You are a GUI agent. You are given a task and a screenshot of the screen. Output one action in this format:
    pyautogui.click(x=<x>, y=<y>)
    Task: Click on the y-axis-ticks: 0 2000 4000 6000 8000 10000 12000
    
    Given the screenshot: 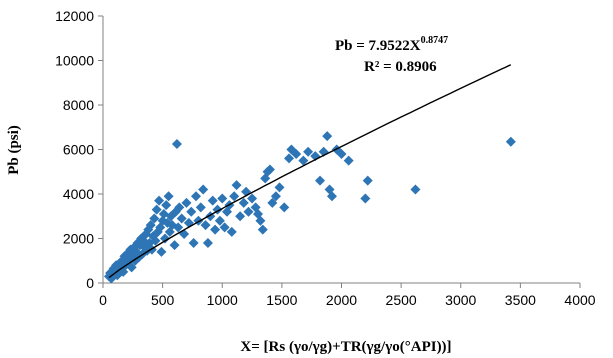 What is the action you would take?
    pyautogui.click(x=79, y=149)
    